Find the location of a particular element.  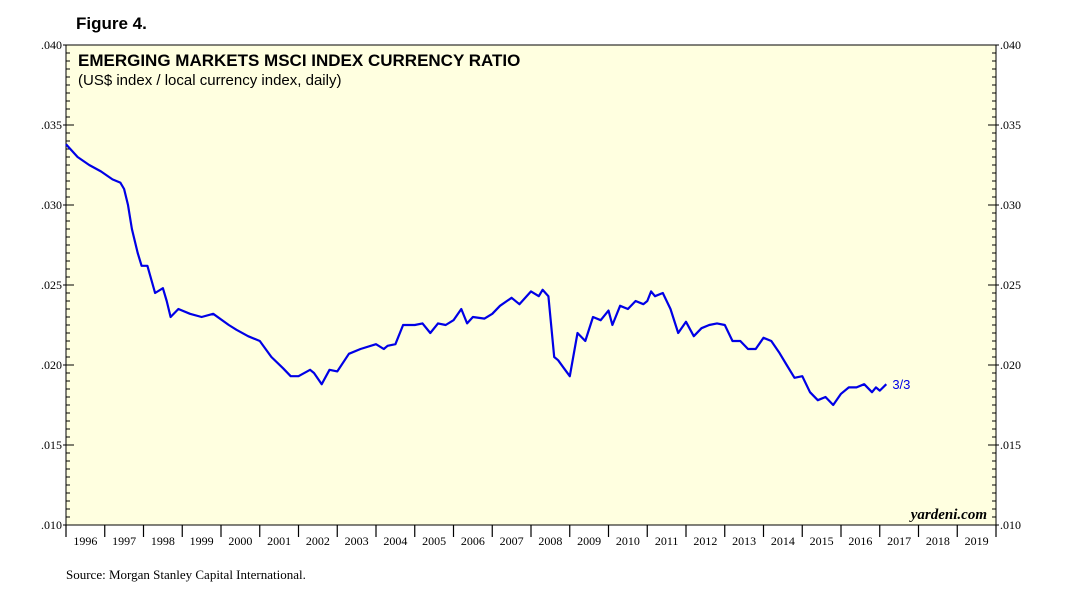

x-tick-label: 2001 is located at coordinates (279, 541).